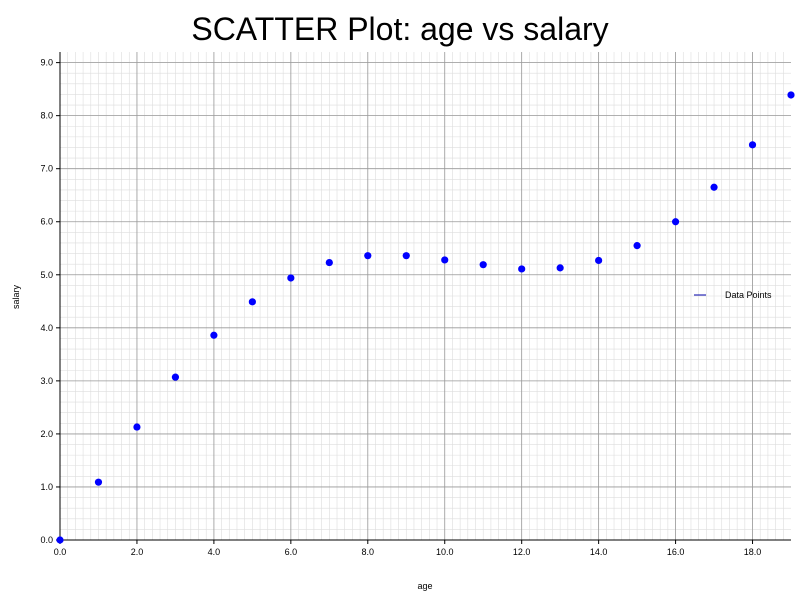 Image resolution: width=800 pixels, height=600 pixels. What do you see at coordinates (46, 328) in the screenshot?
I see `y-tick-label: 4.0` at bounding box center [46, 328].